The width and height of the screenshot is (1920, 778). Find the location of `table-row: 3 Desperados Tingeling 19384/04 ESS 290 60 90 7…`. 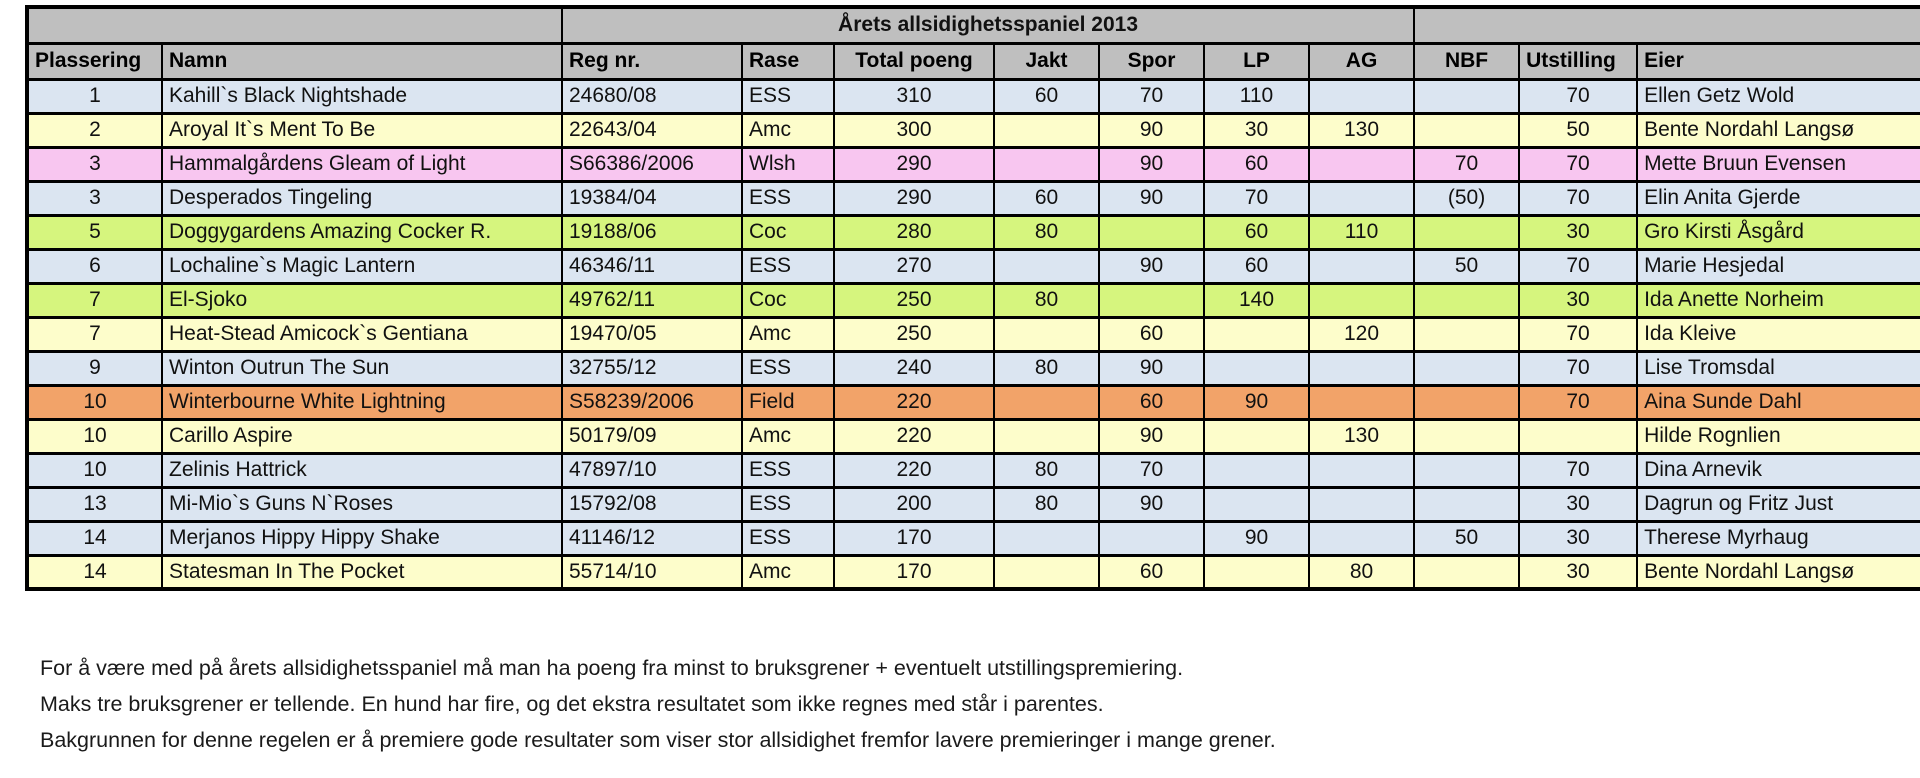

table-row: 3 Desperados Tingeling 19384/04 ESS 290 60 90 7… is located at coordinates (973, 198).